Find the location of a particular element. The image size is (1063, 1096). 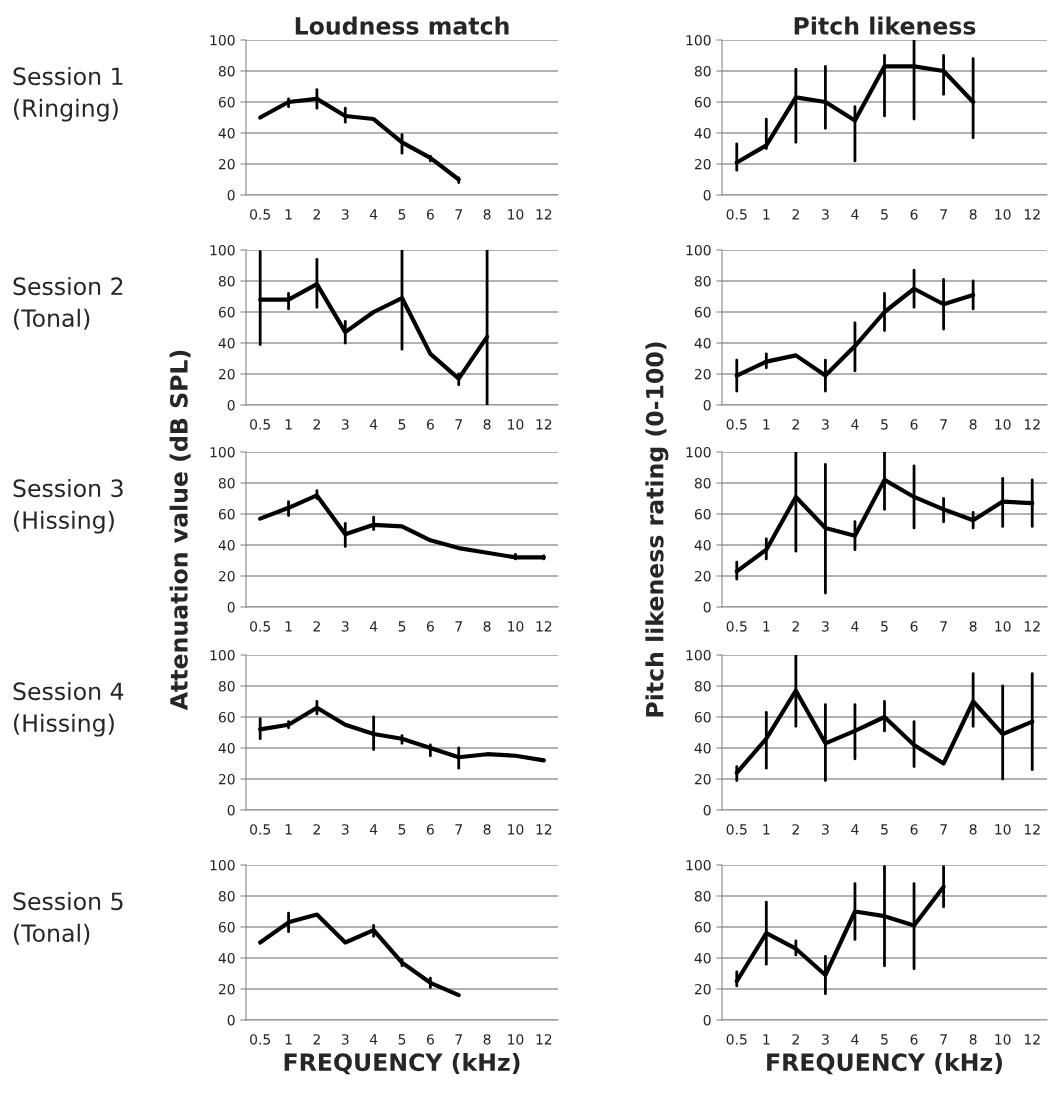

text: Session 4 (Hissing) is located at coordinates (68, 709).